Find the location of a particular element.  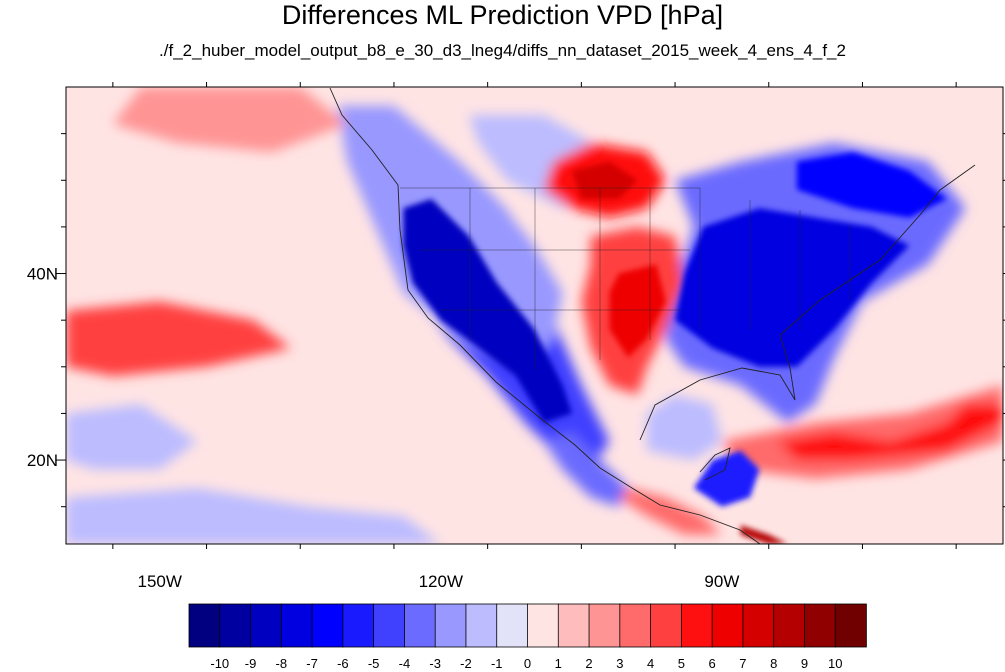

state-borders is located at coordinates (625, 278).